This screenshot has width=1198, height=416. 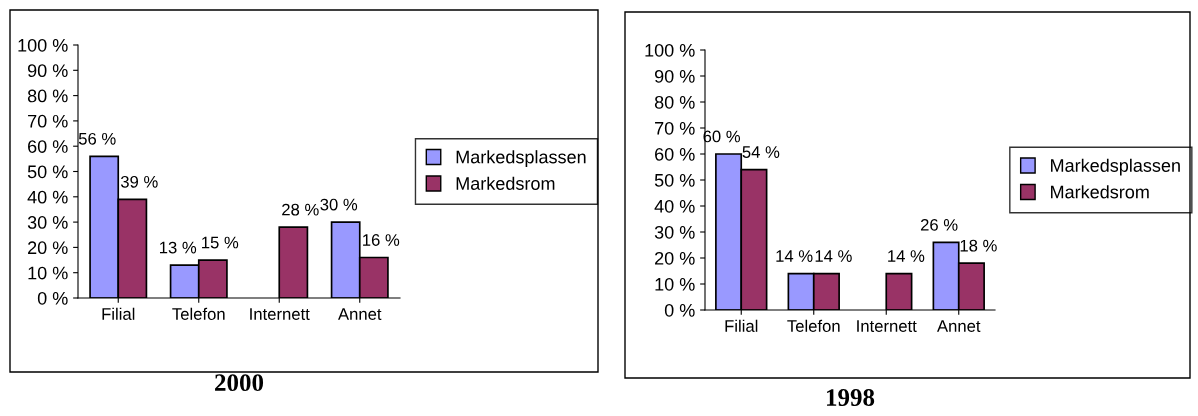 What do you see at coordinates (381, 240) in the screenshot?
I see `data-label: 16 %` at bounding box center [381, 240].